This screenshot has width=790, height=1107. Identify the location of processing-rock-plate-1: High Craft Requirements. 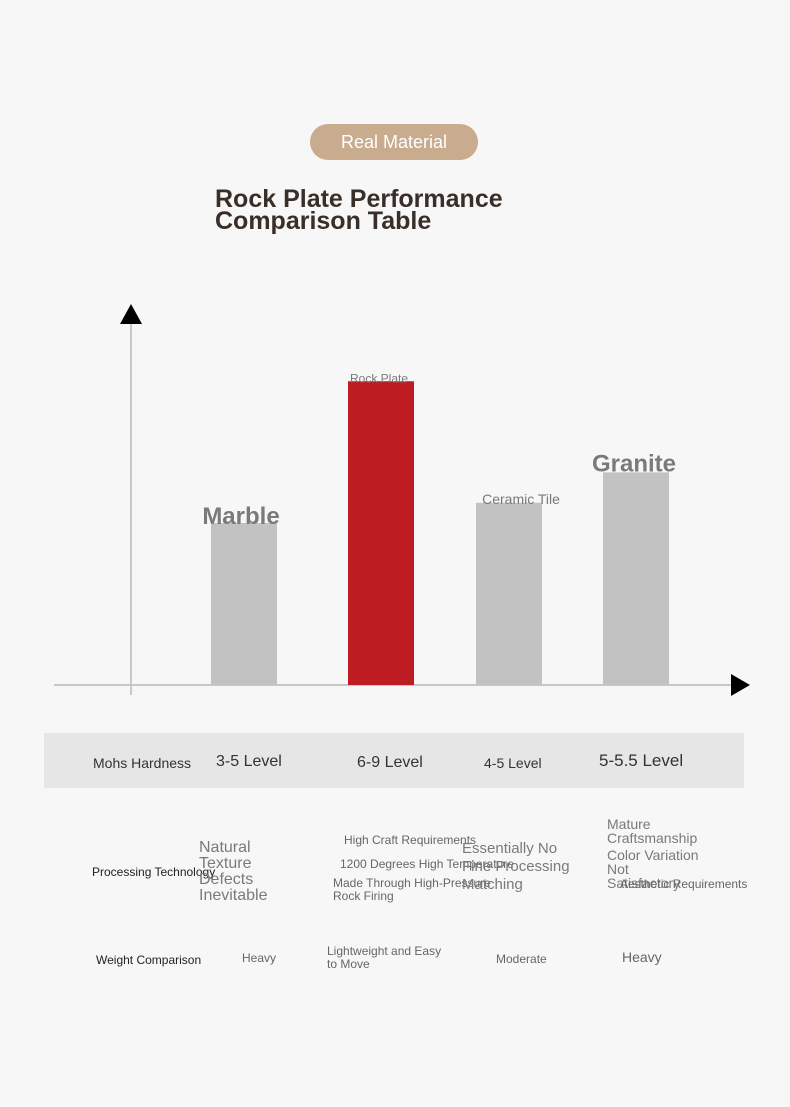
(410, 840).